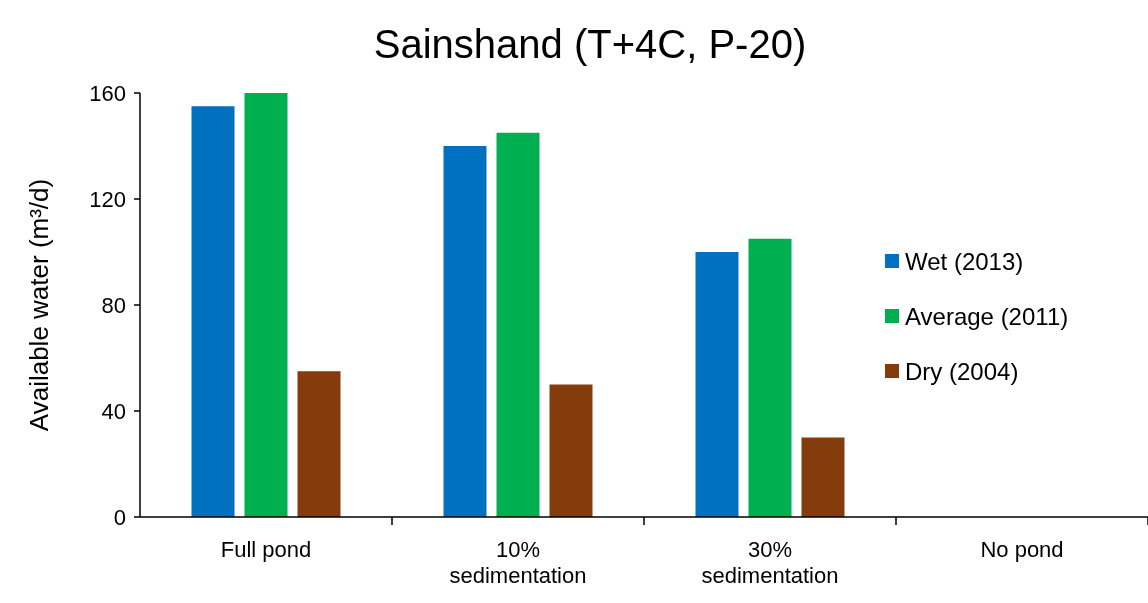 This screenshot has height=603, width=1148. Describe the element at coordinates (518, 562) in the screenshot. I see `x-tick-label: 10% sedimentation` at that location.